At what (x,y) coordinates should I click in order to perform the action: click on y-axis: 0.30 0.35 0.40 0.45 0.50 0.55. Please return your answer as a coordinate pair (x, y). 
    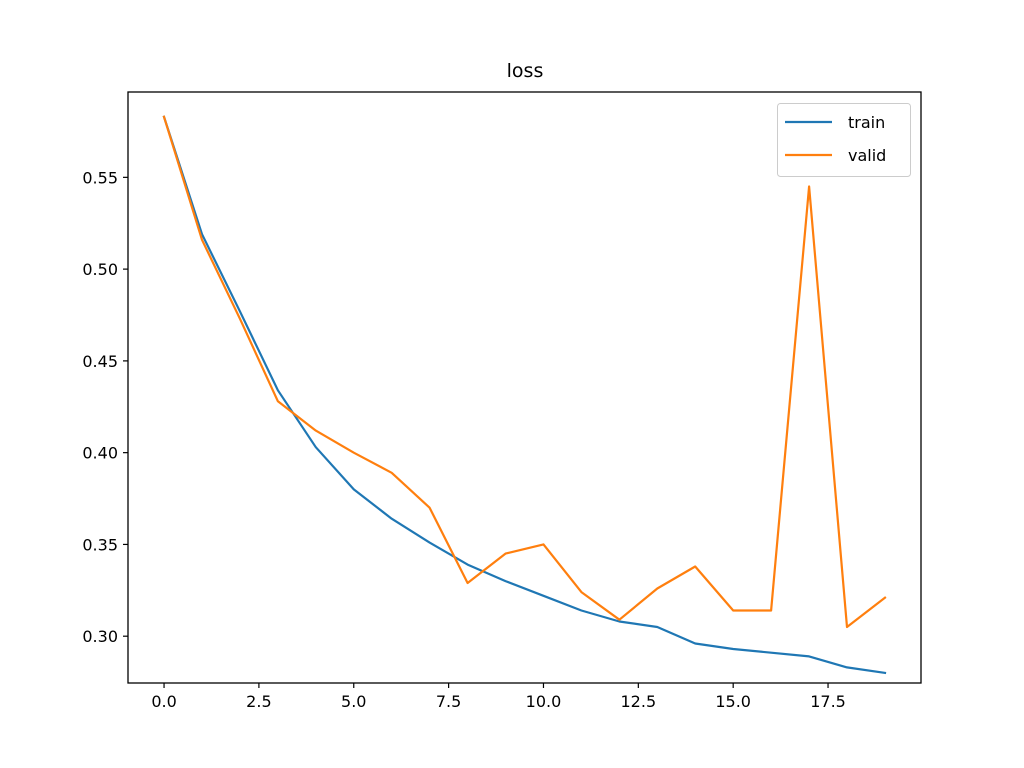
    Looking at the image, I should click on (105, 407).